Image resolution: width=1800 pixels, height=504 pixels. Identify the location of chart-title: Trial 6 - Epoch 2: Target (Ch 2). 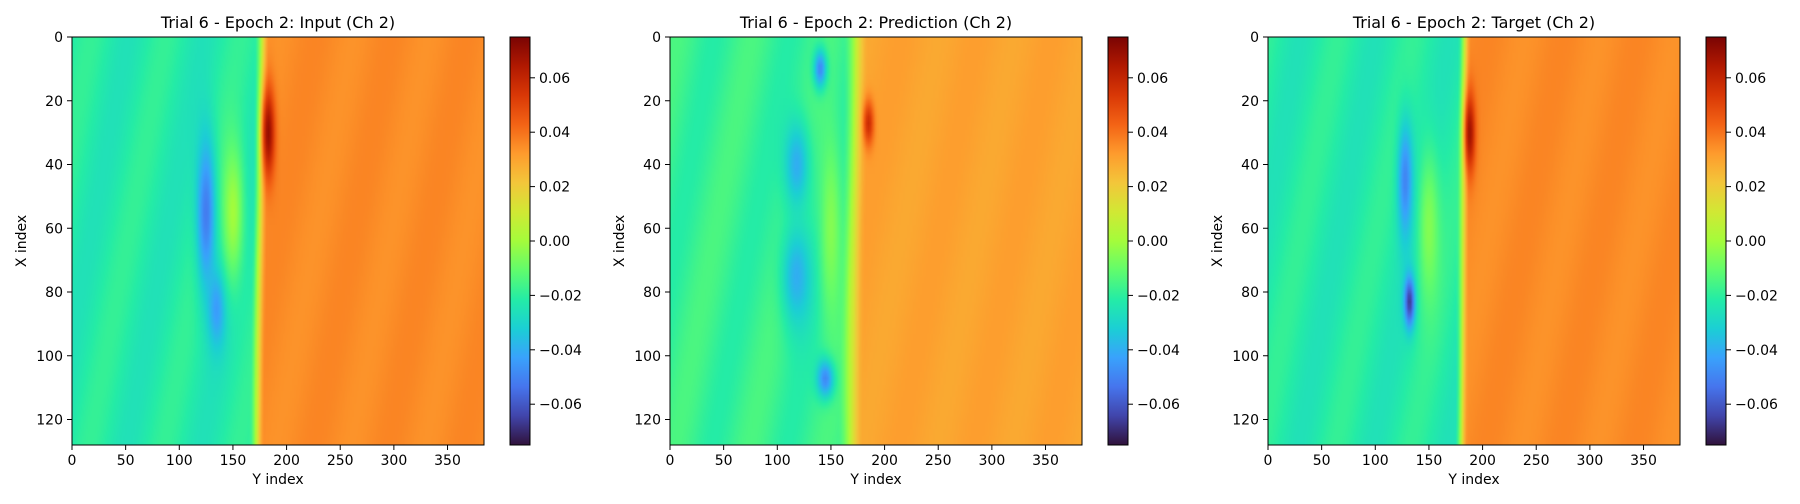
(1473, 22).